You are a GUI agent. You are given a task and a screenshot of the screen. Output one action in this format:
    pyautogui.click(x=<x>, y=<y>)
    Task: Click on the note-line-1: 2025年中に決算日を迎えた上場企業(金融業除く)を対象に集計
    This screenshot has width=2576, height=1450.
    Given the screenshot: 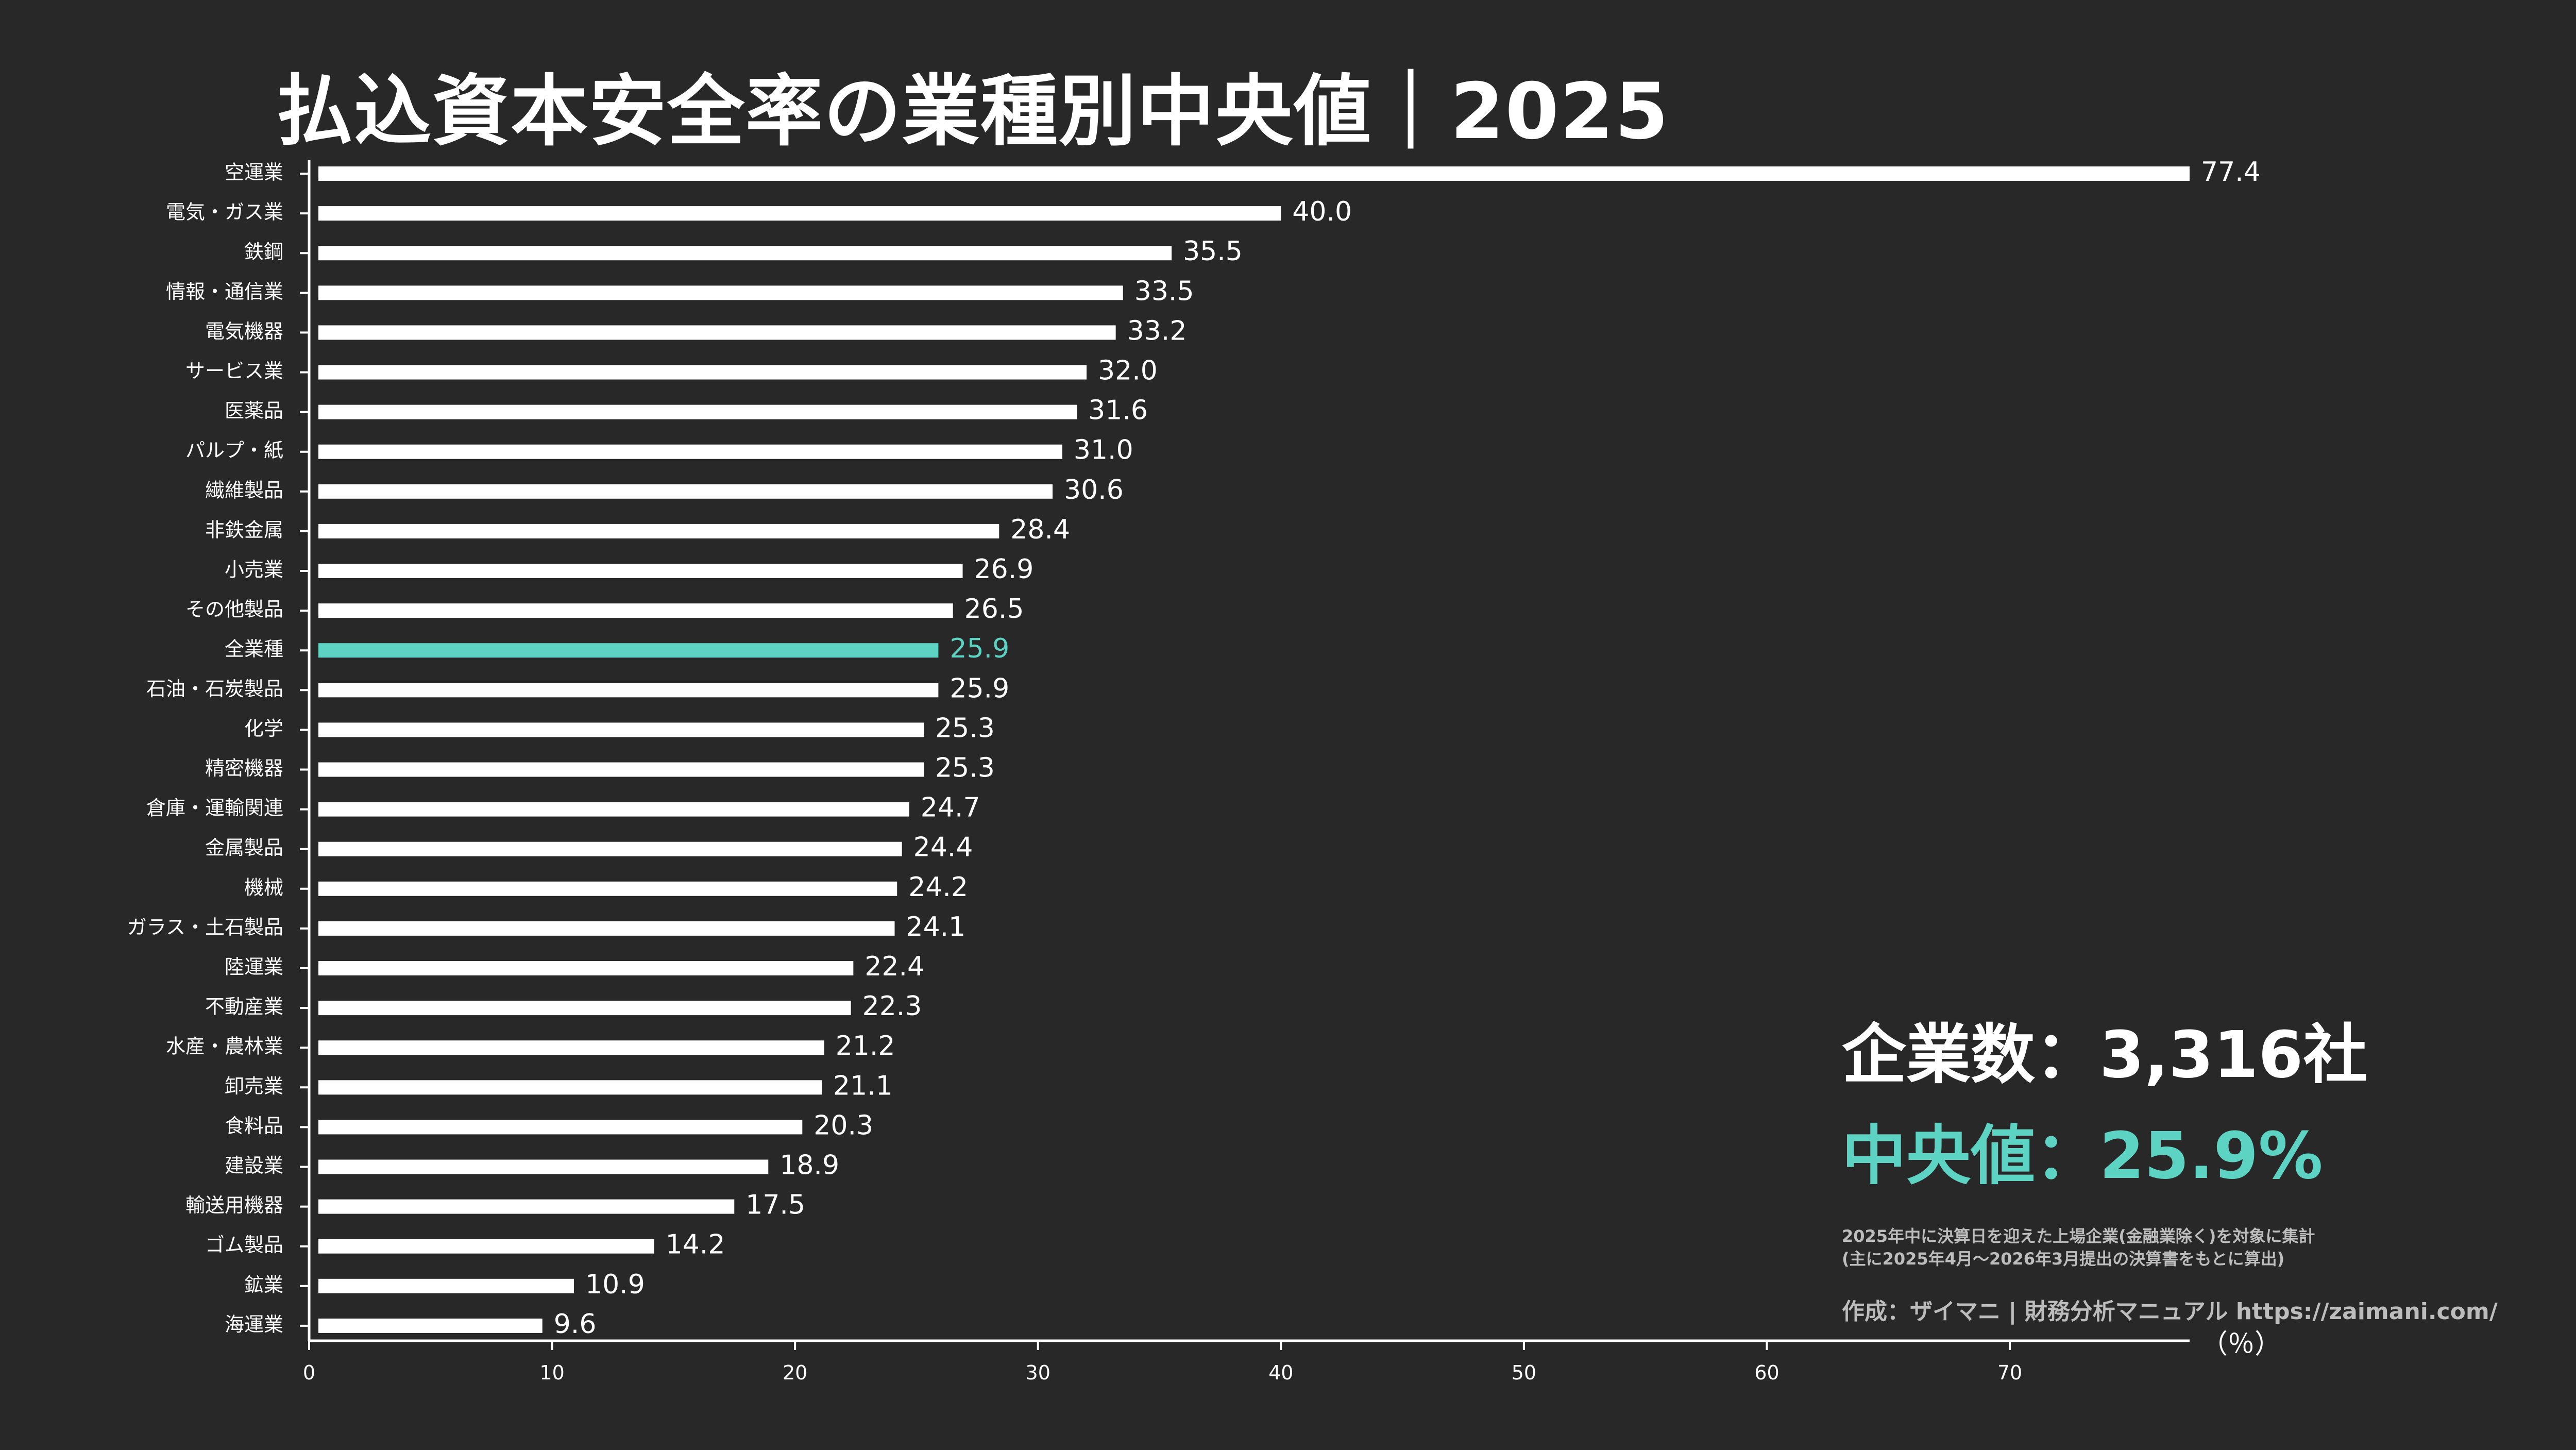 What is the action you would take?
    pyautogui.click(x=2078, y=1236)
    